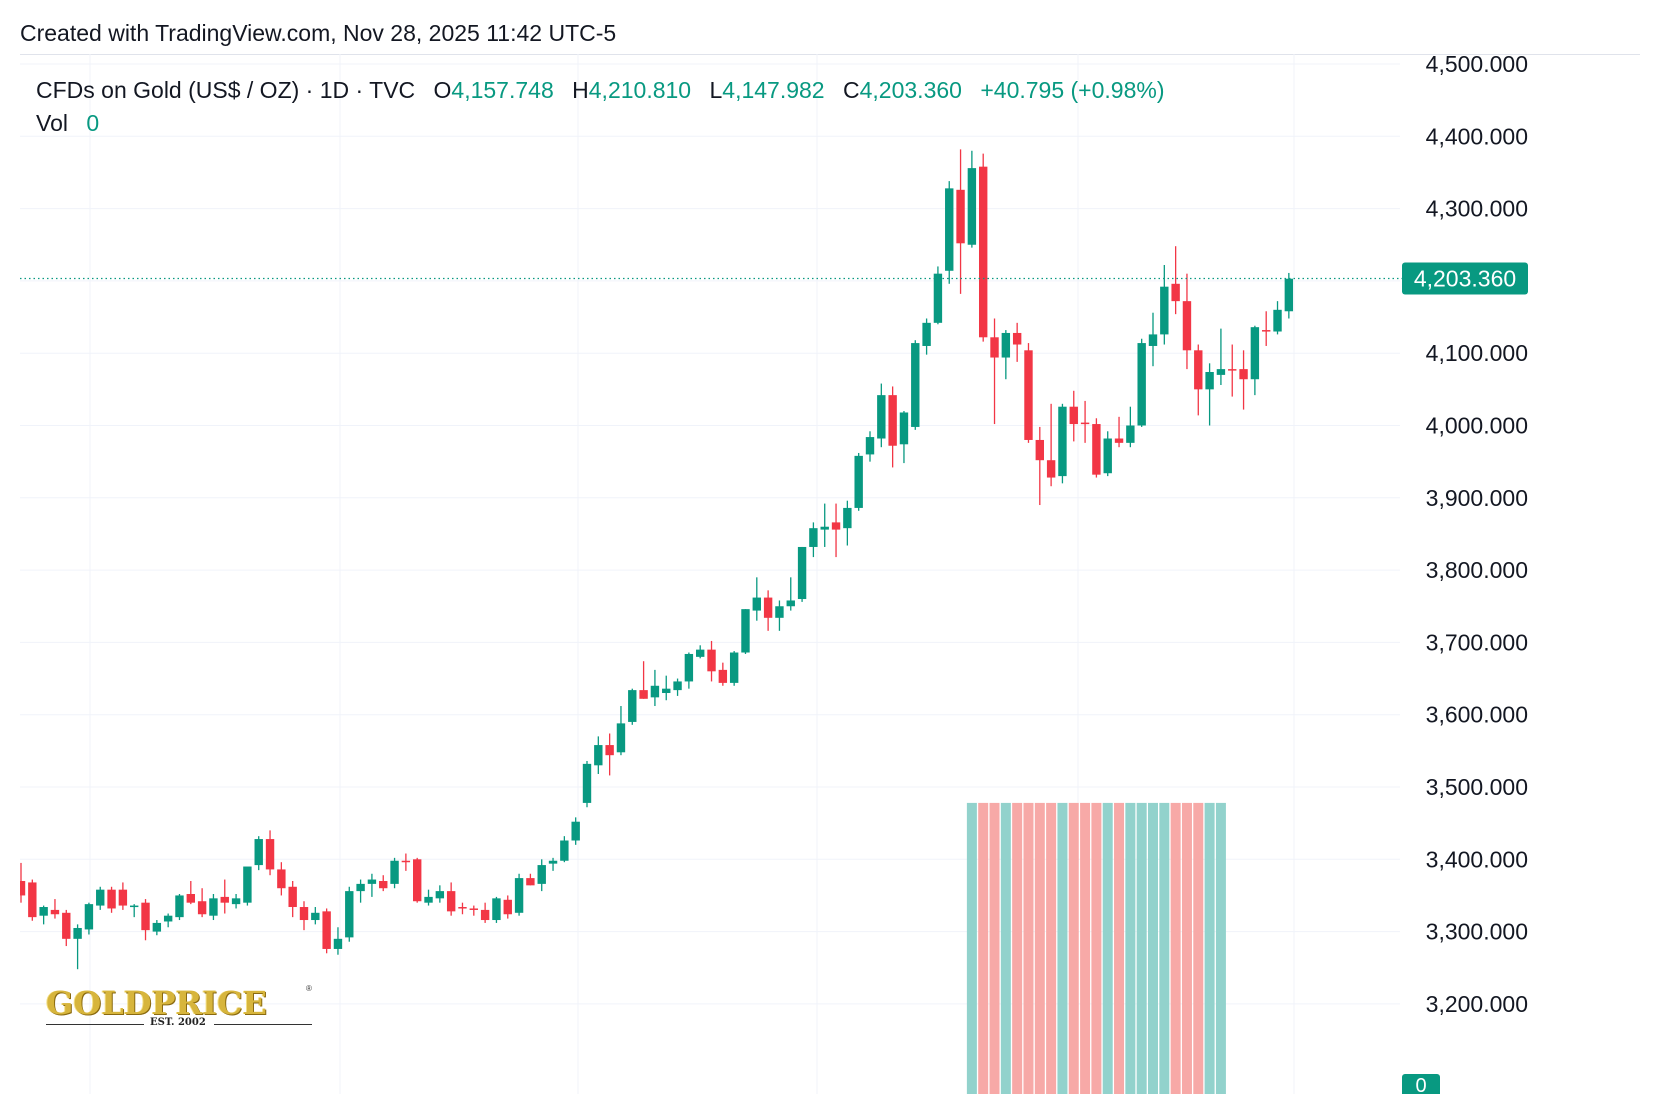 Image resolution: width=1656 pixels, height=1094 pixels. I want to click on logo-rule-left, so click(95, 1024).